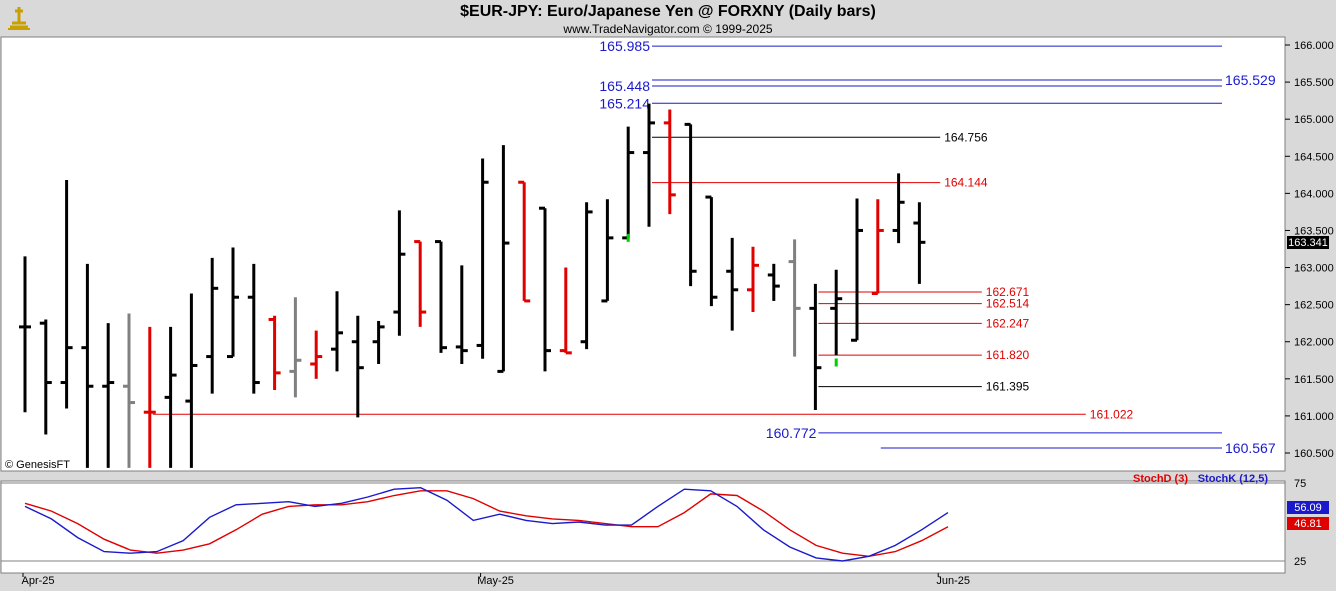 This screenshot has height=591, width=1336. Describe the element at coordinates (1008, 304) in the screenshot. I see `level-label: 162.514` at that location.